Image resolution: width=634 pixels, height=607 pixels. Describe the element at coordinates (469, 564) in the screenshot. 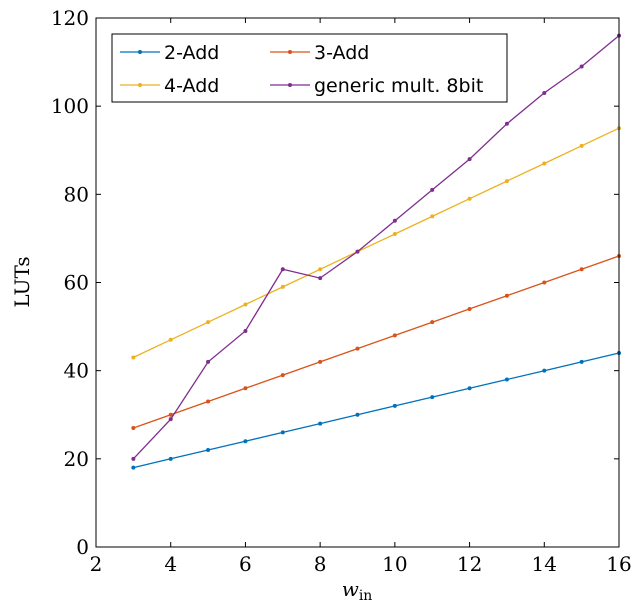

I see `x-tick-label-5: 12` at that location.